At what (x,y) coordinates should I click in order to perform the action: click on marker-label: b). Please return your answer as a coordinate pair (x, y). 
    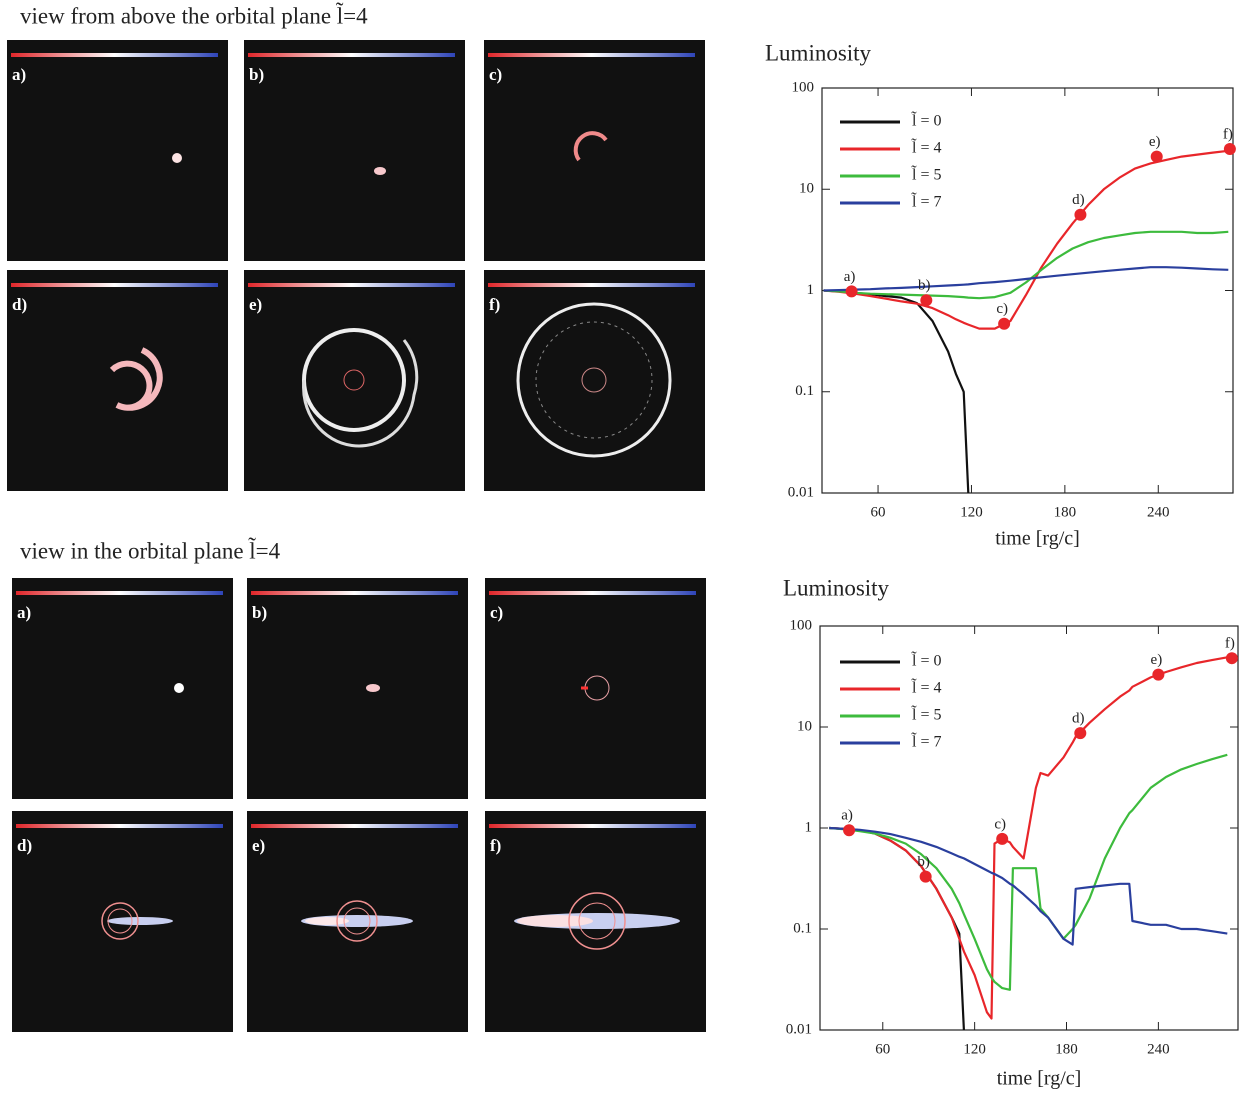
    Looking at the image, I should click on (923, 862).